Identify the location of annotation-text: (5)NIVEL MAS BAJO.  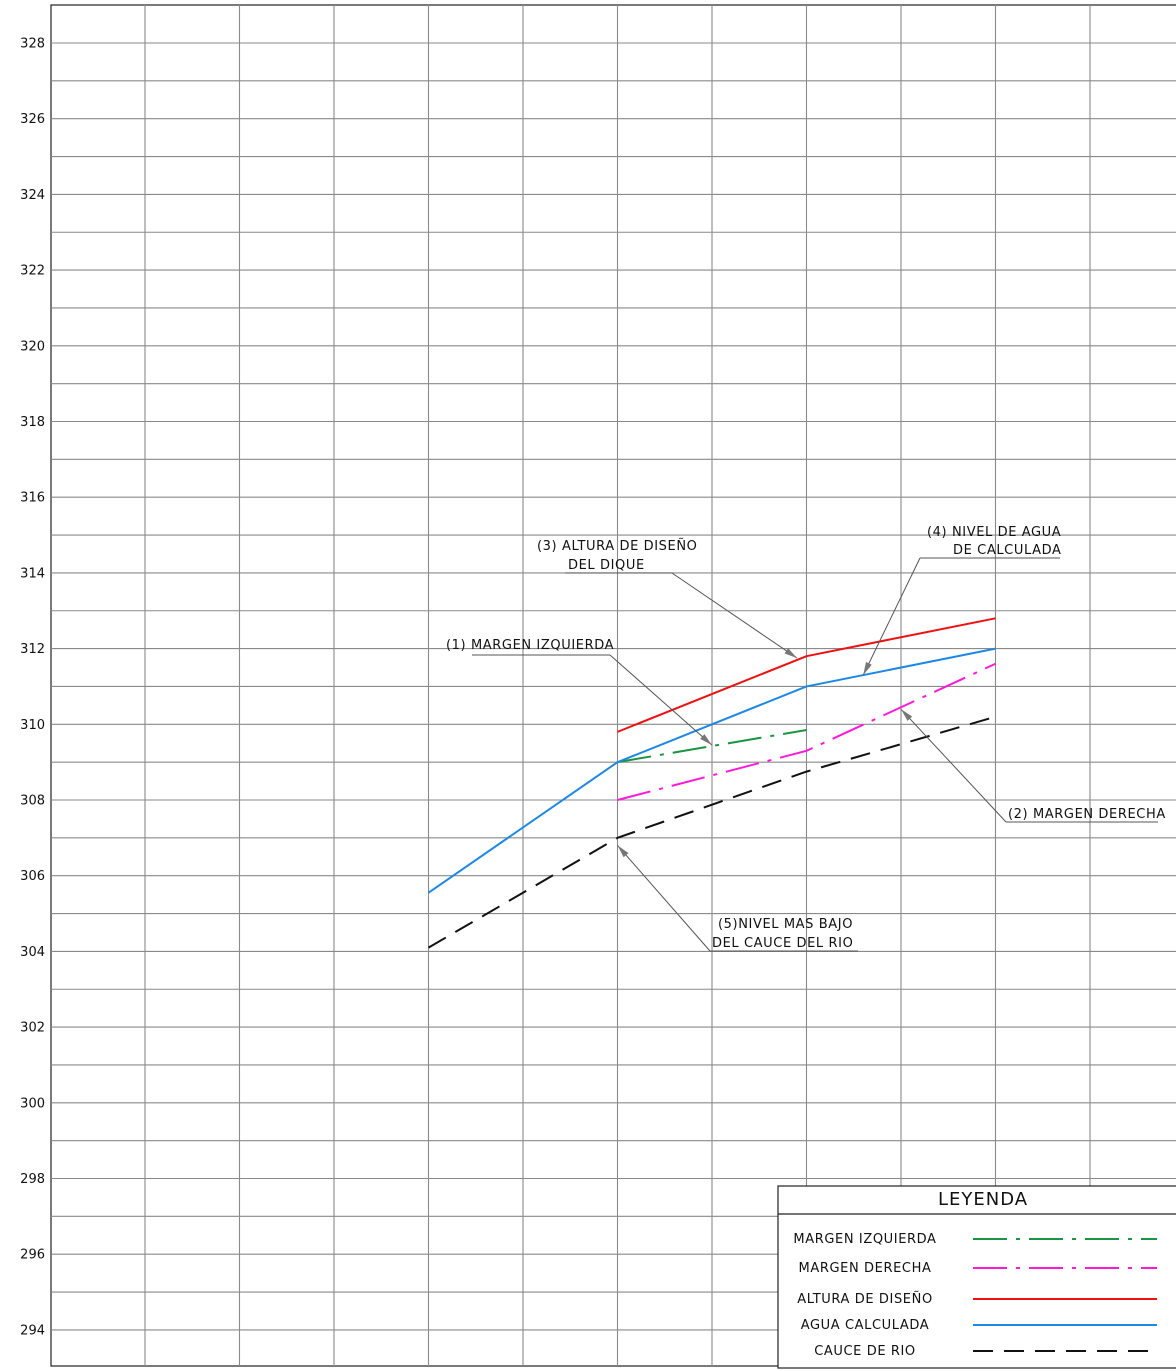
(785, 924).